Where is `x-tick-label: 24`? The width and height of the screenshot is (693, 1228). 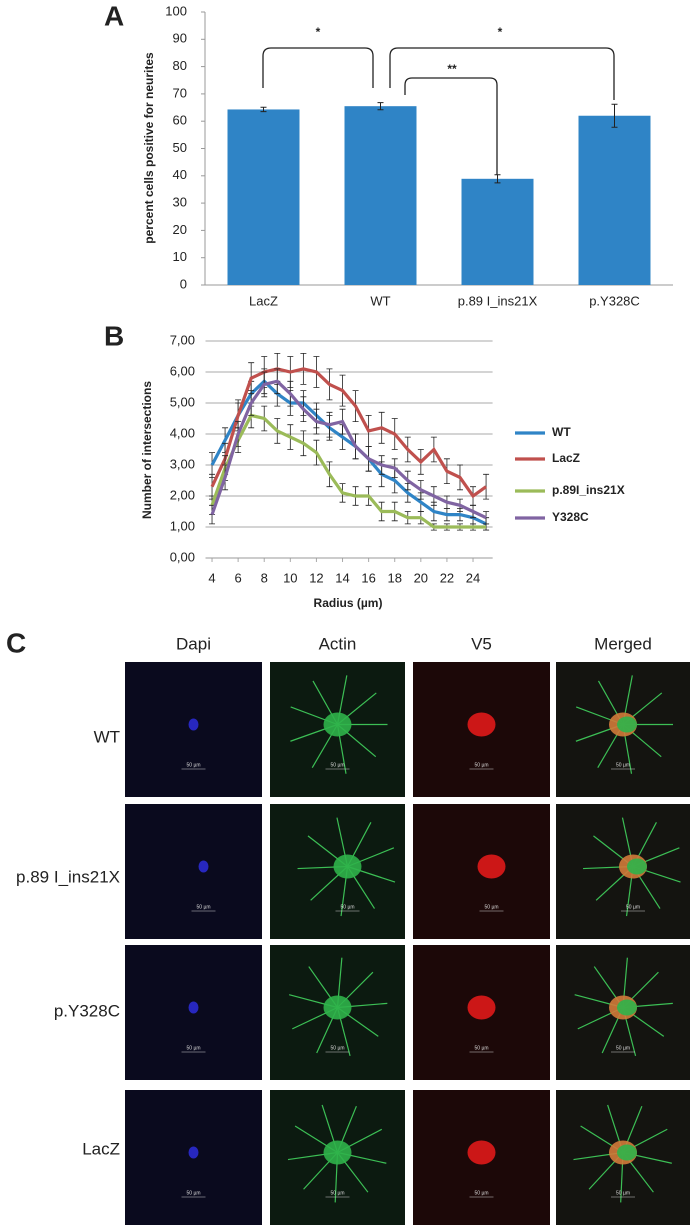 x-tick-label: 24 is located at coordinates (473, 577).